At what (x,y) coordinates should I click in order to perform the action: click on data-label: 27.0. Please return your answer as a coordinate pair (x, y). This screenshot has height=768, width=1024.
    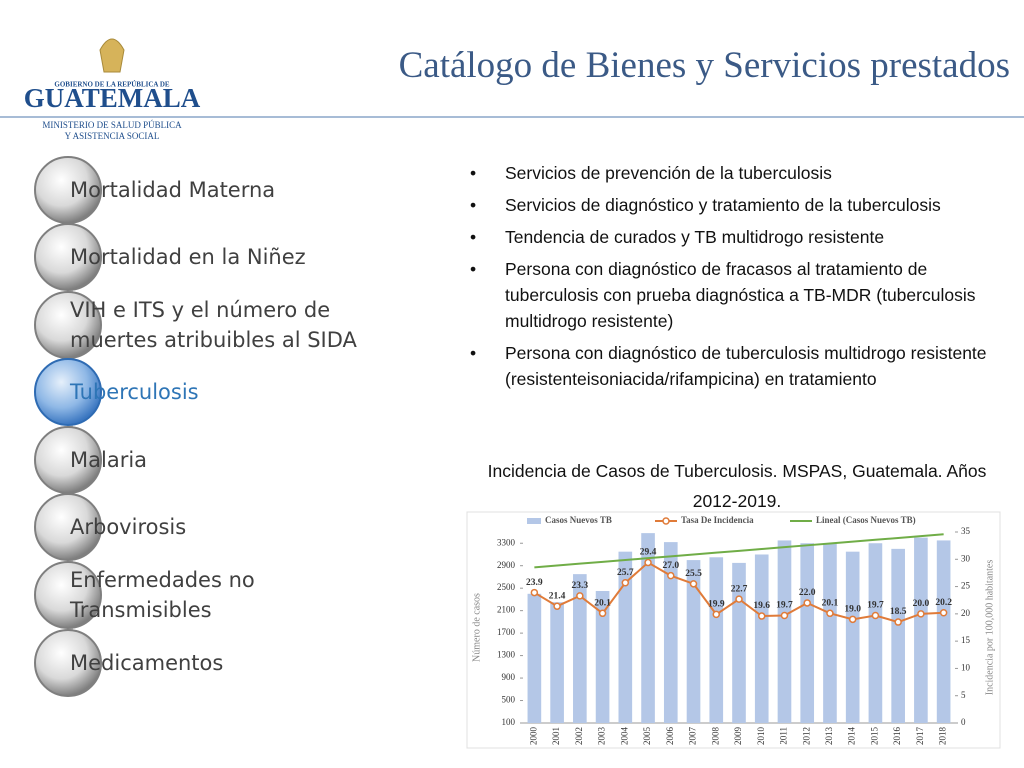
    Looking at the image, I should click on (670, 566).